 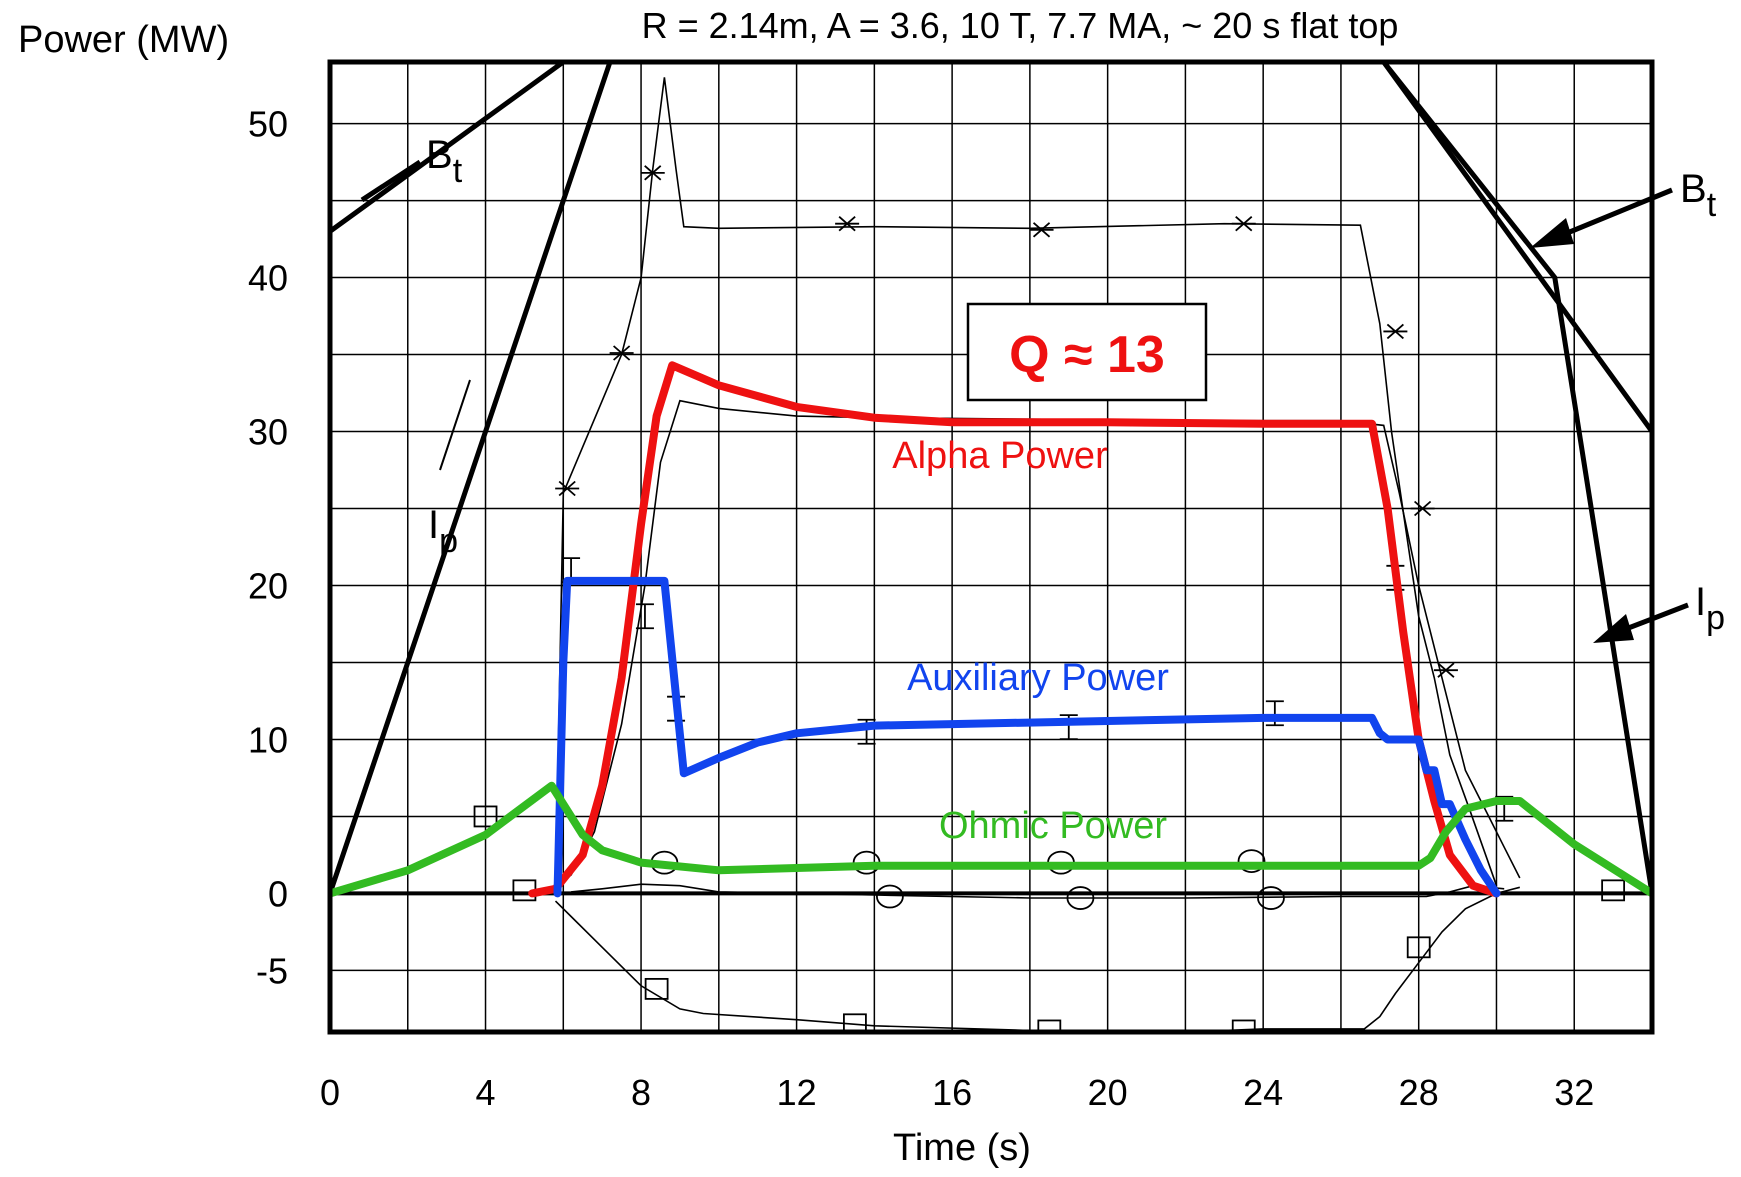 What do you see at coordinates (1087, 355) in the screenshot?
I see `q-annotation: Q ≈ 13` at bounding box center [1087, 355].